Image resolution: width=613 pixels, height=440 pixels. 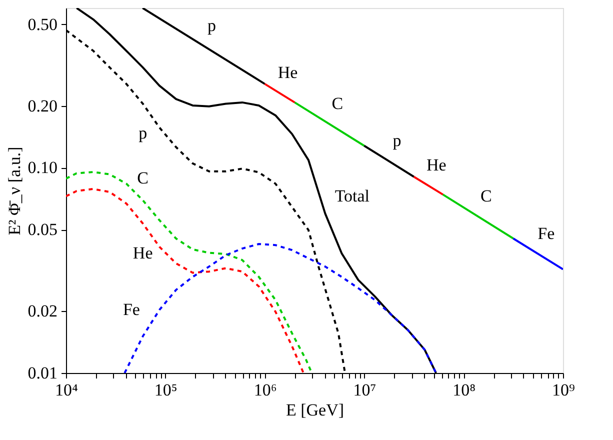 What do you see at coordinates (43, 230) in the screenshot?
I see `y-tick-label: 0.05` at bounding box center [43, 230].